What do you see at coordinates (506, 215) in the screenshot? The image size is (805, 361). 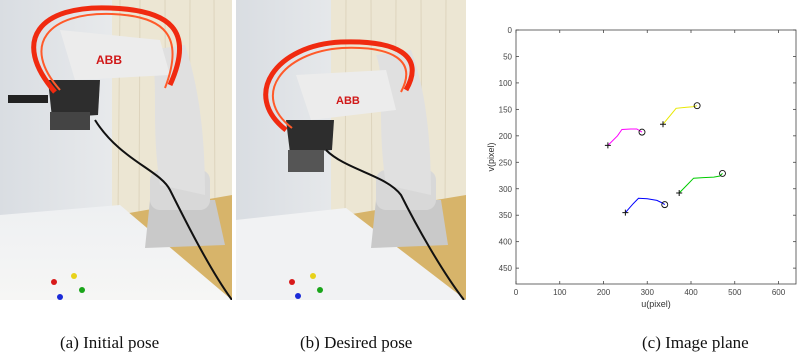 I see `y-tick-label: 350` at bounding box center [506, 215].